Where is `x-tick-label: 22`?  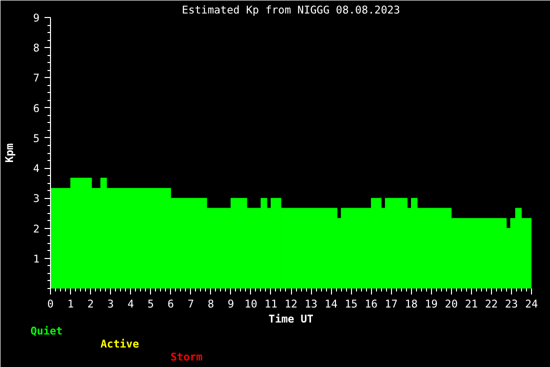
x-tick-label: 22 is located at coordinates (491, 304).